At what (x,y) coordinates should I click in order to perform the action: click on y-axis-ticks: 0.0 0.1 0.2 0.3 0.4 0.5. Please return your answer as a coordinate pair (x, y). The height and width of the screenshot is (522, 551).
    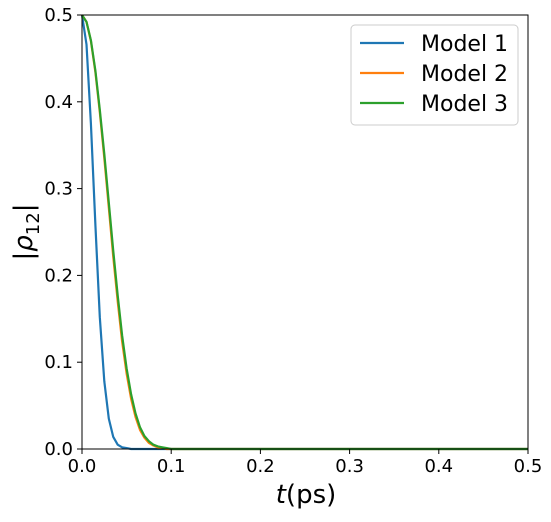
    Looking at the image, I should click on (63, 232).